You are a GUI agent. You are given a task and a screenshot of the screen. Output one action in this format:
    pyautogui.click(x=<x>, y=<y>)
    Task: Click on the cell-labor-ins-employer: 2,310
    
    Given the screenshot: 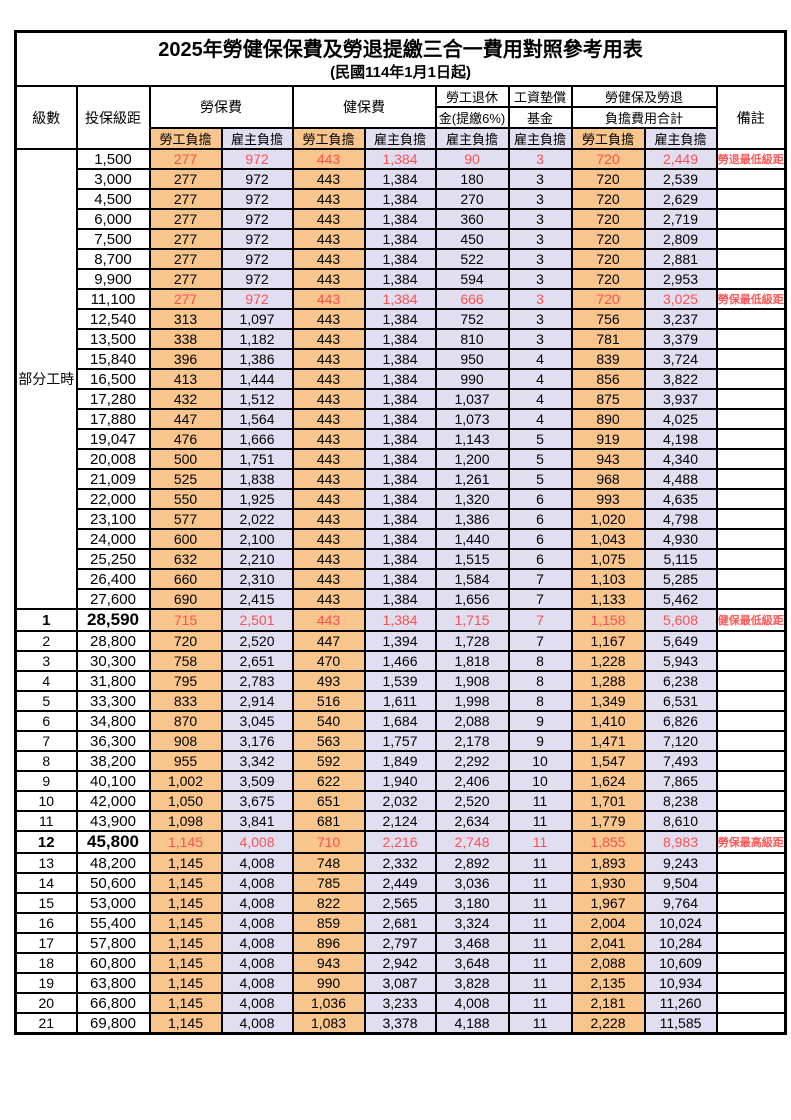 What is the action you would take?
    pyautogui.click(x=257, y=579)
    